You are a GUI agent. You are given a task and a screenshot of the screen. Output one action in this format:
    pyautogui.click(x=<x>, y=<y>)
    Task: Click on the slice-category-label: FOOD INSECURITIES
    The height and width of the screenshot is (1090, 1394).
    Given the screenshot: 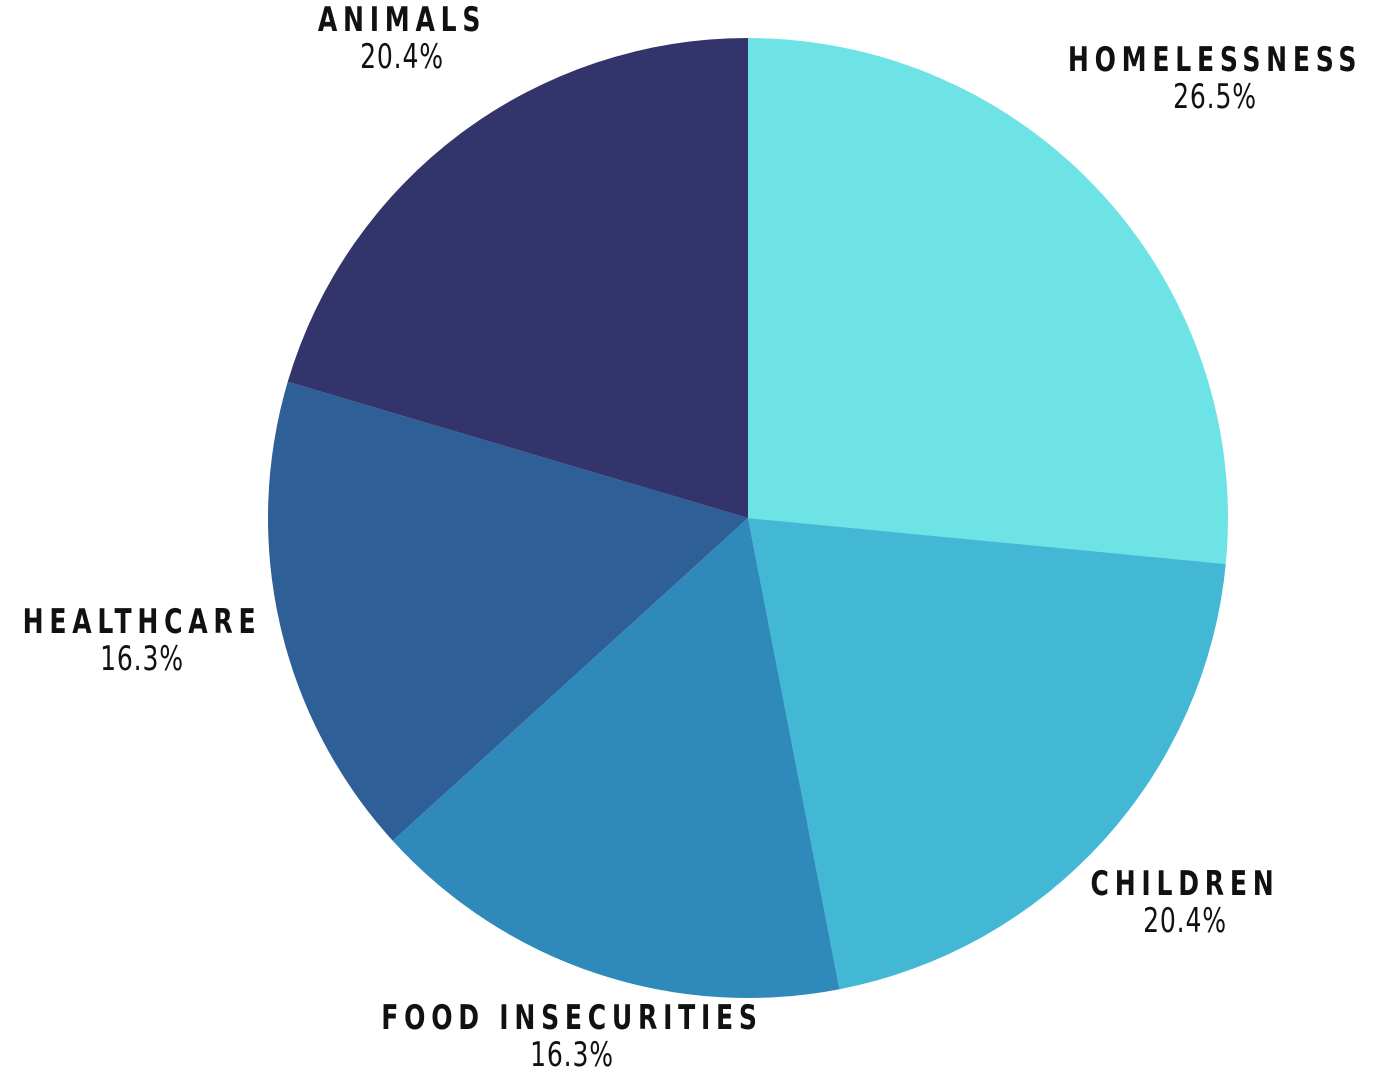 What is the action you would take?
    pyautogui.click(x=572, y=1018)
    